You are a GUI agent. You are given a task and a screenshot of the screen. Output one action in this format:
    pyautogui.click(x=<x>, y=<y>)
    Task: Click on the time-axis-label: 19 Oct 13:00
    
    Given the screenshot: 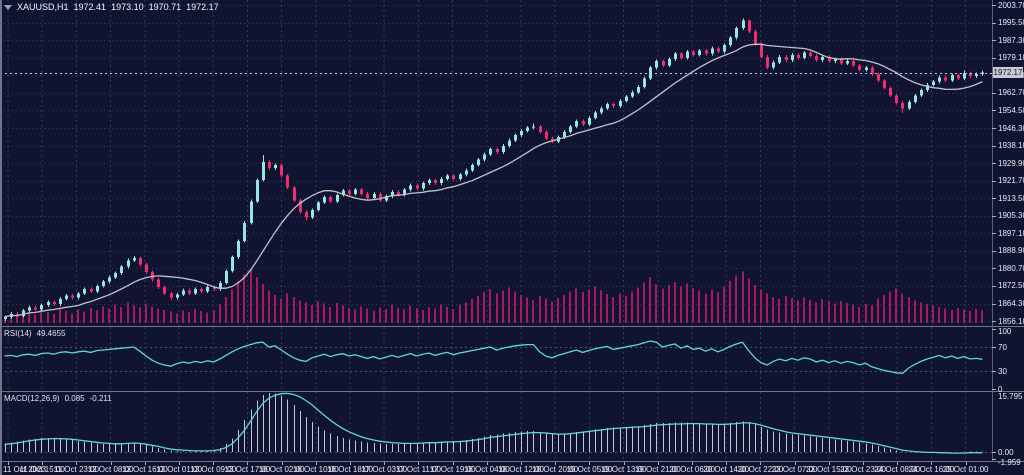 What is the action you would take?
    pyautogui.click(x=623, y=469)
    